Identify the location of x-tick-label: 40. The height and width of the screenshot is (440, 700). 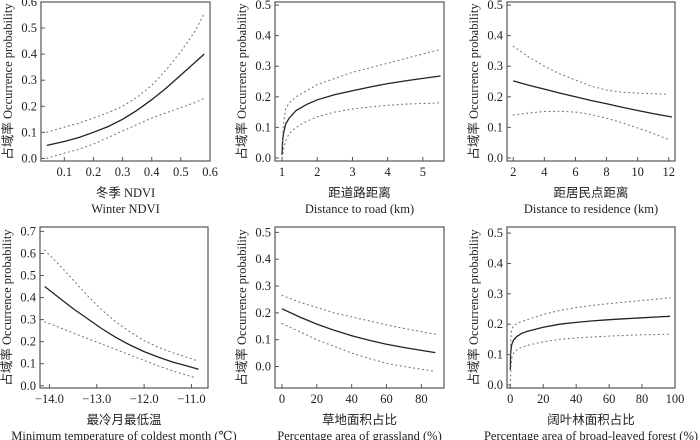
(576, 399).